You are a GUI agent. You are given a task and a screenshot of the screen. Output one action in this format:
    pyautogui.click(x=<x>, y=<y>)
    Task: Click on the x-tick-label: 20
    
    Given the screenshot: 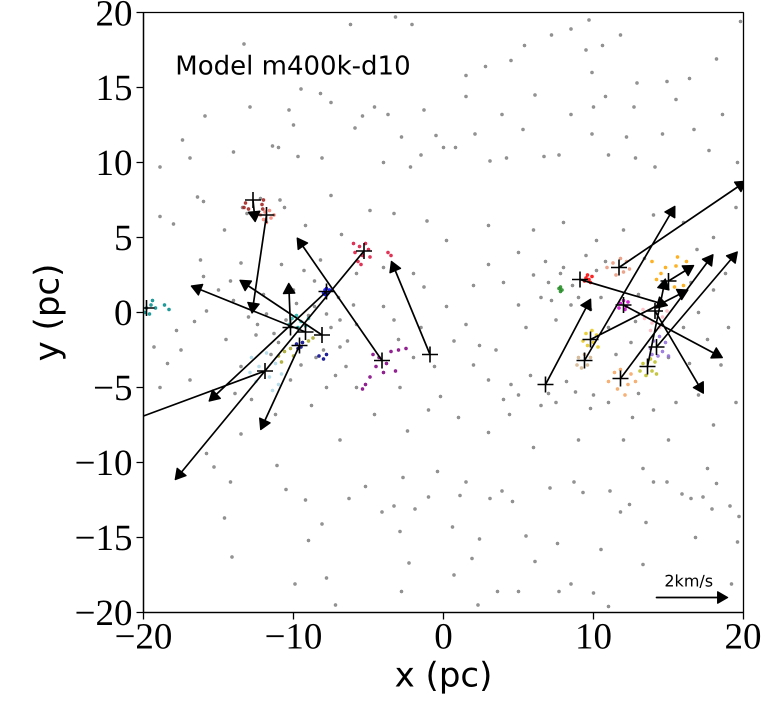 What is the action you would take?
    pyautogui.click(x=742, y=637)
    